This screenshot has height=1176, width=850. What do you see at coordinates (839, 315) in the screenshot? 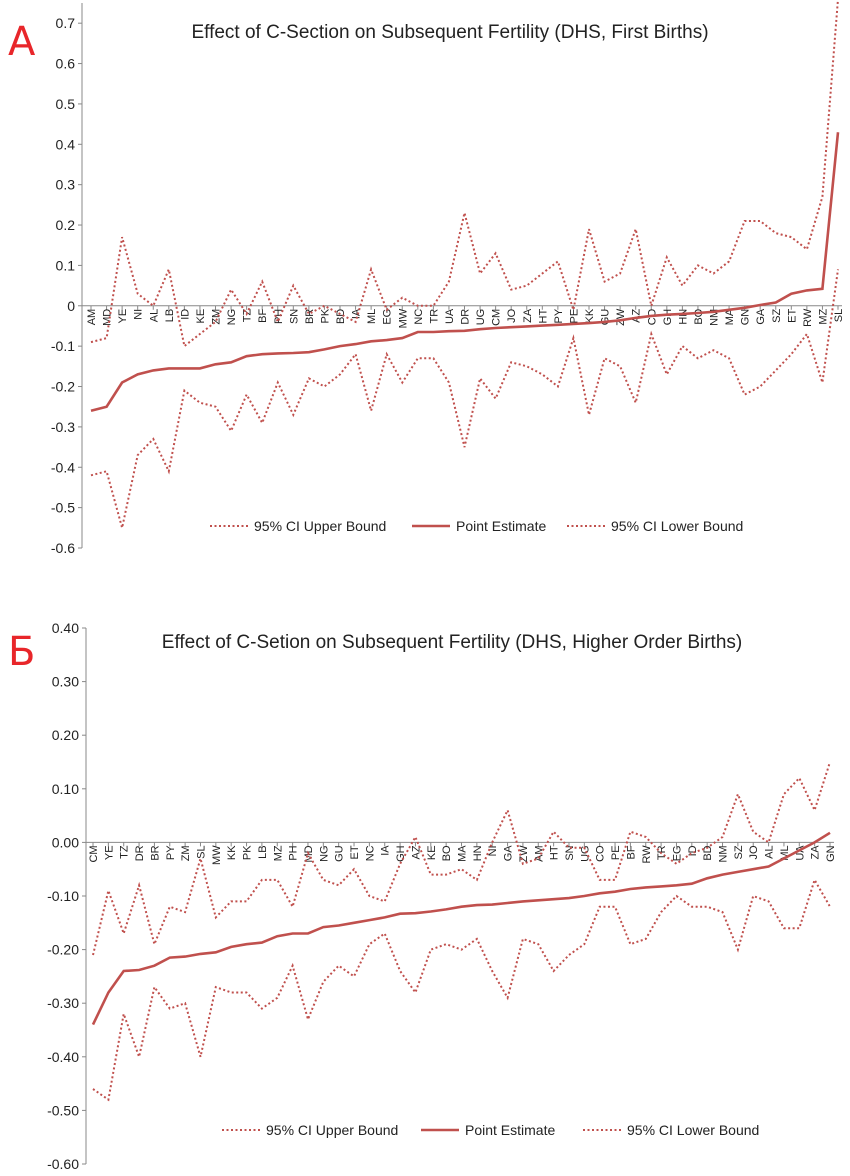
I see `x-tick-label: SL` at bounding box center [839, 315].